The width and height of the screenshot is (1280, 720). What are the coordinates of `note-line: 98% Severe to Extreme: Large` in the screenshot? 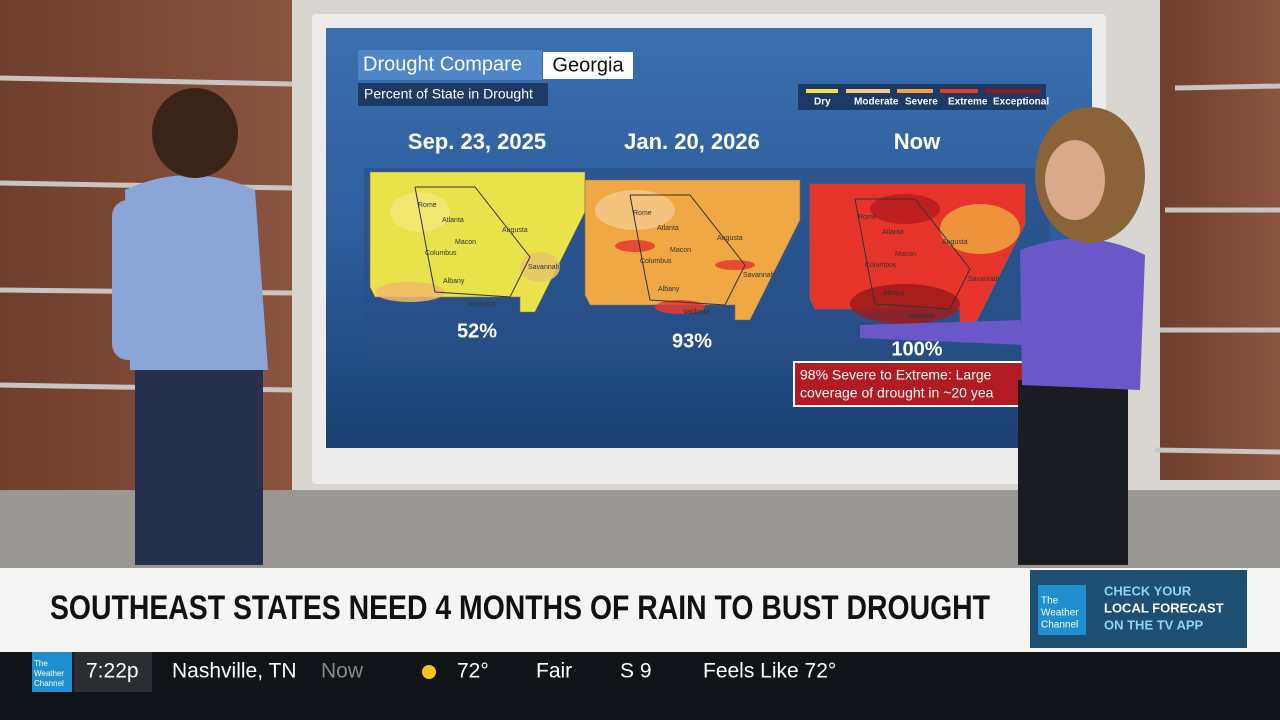 It's located at (896, 375).